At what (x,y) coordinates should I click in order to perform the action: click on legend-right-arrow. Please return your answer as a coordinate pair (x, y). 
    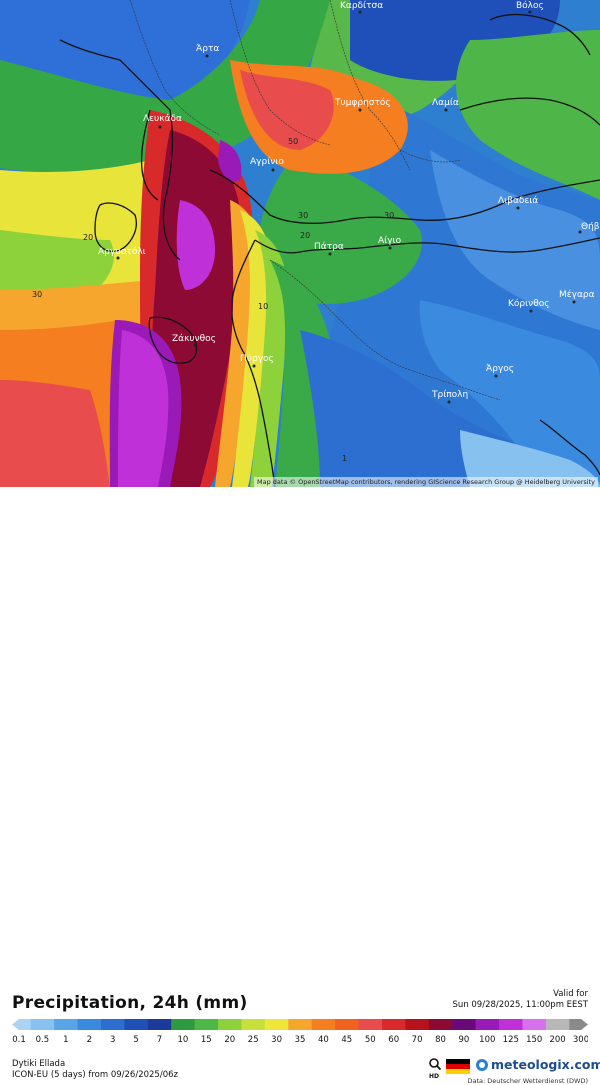
    Looking at the image, I should click on (584, 1024).